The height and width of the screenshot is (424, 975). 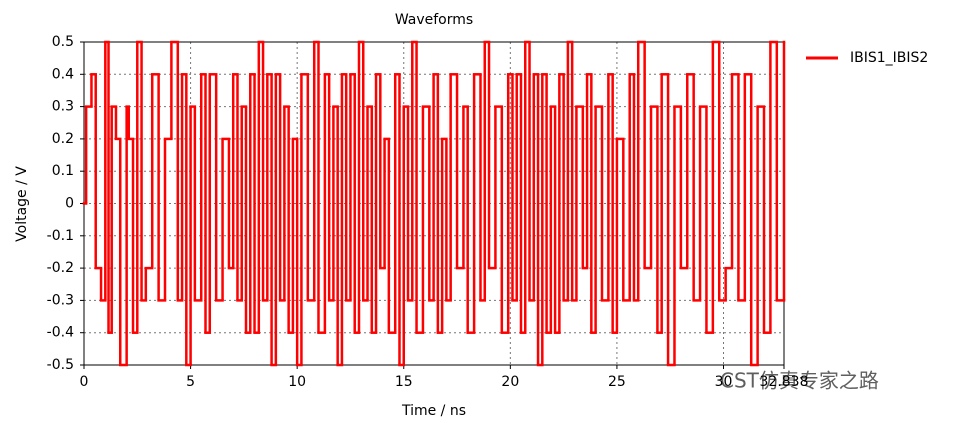 I want to click on y-tick-label: 0.4, so click(x=63, y=74).